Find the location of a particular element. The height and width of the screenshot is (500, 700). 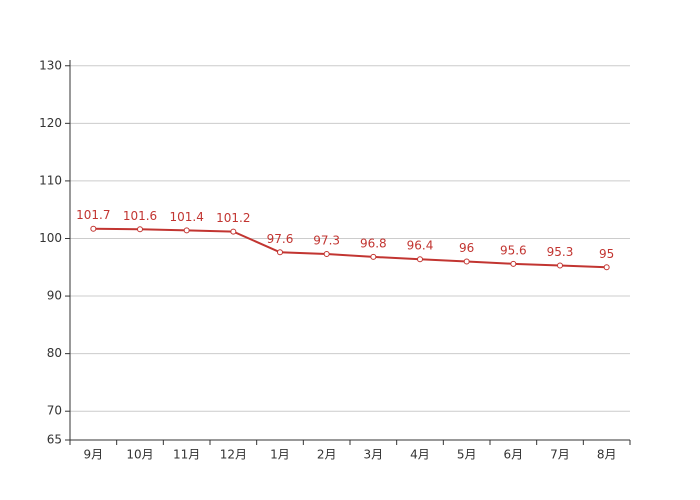

x-tick-label: 4月 is located at coordinates (420, 455).